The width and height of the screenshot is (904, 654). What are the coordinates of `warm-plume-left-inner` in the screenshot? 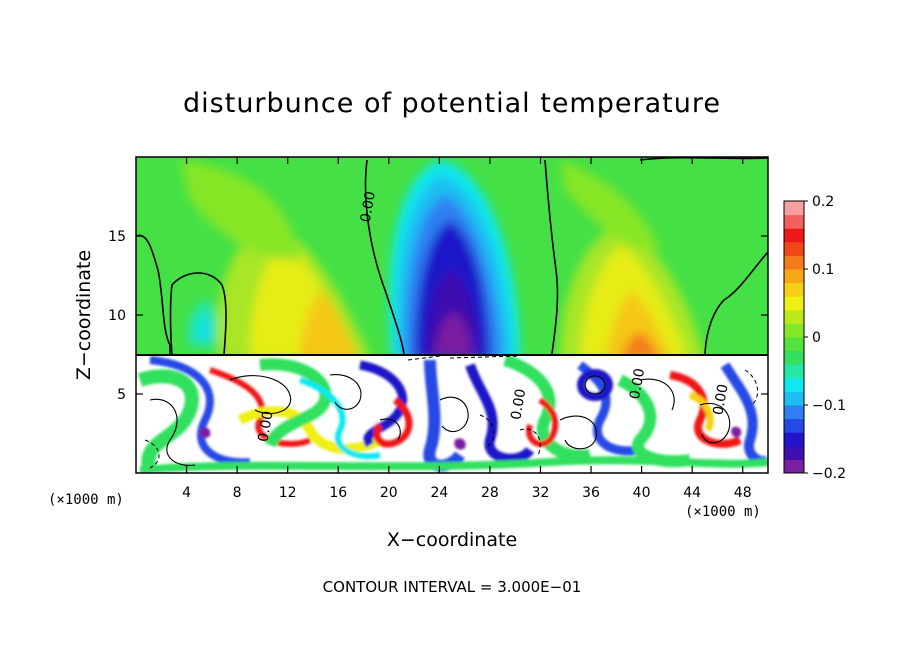 It's located at (329, 322).